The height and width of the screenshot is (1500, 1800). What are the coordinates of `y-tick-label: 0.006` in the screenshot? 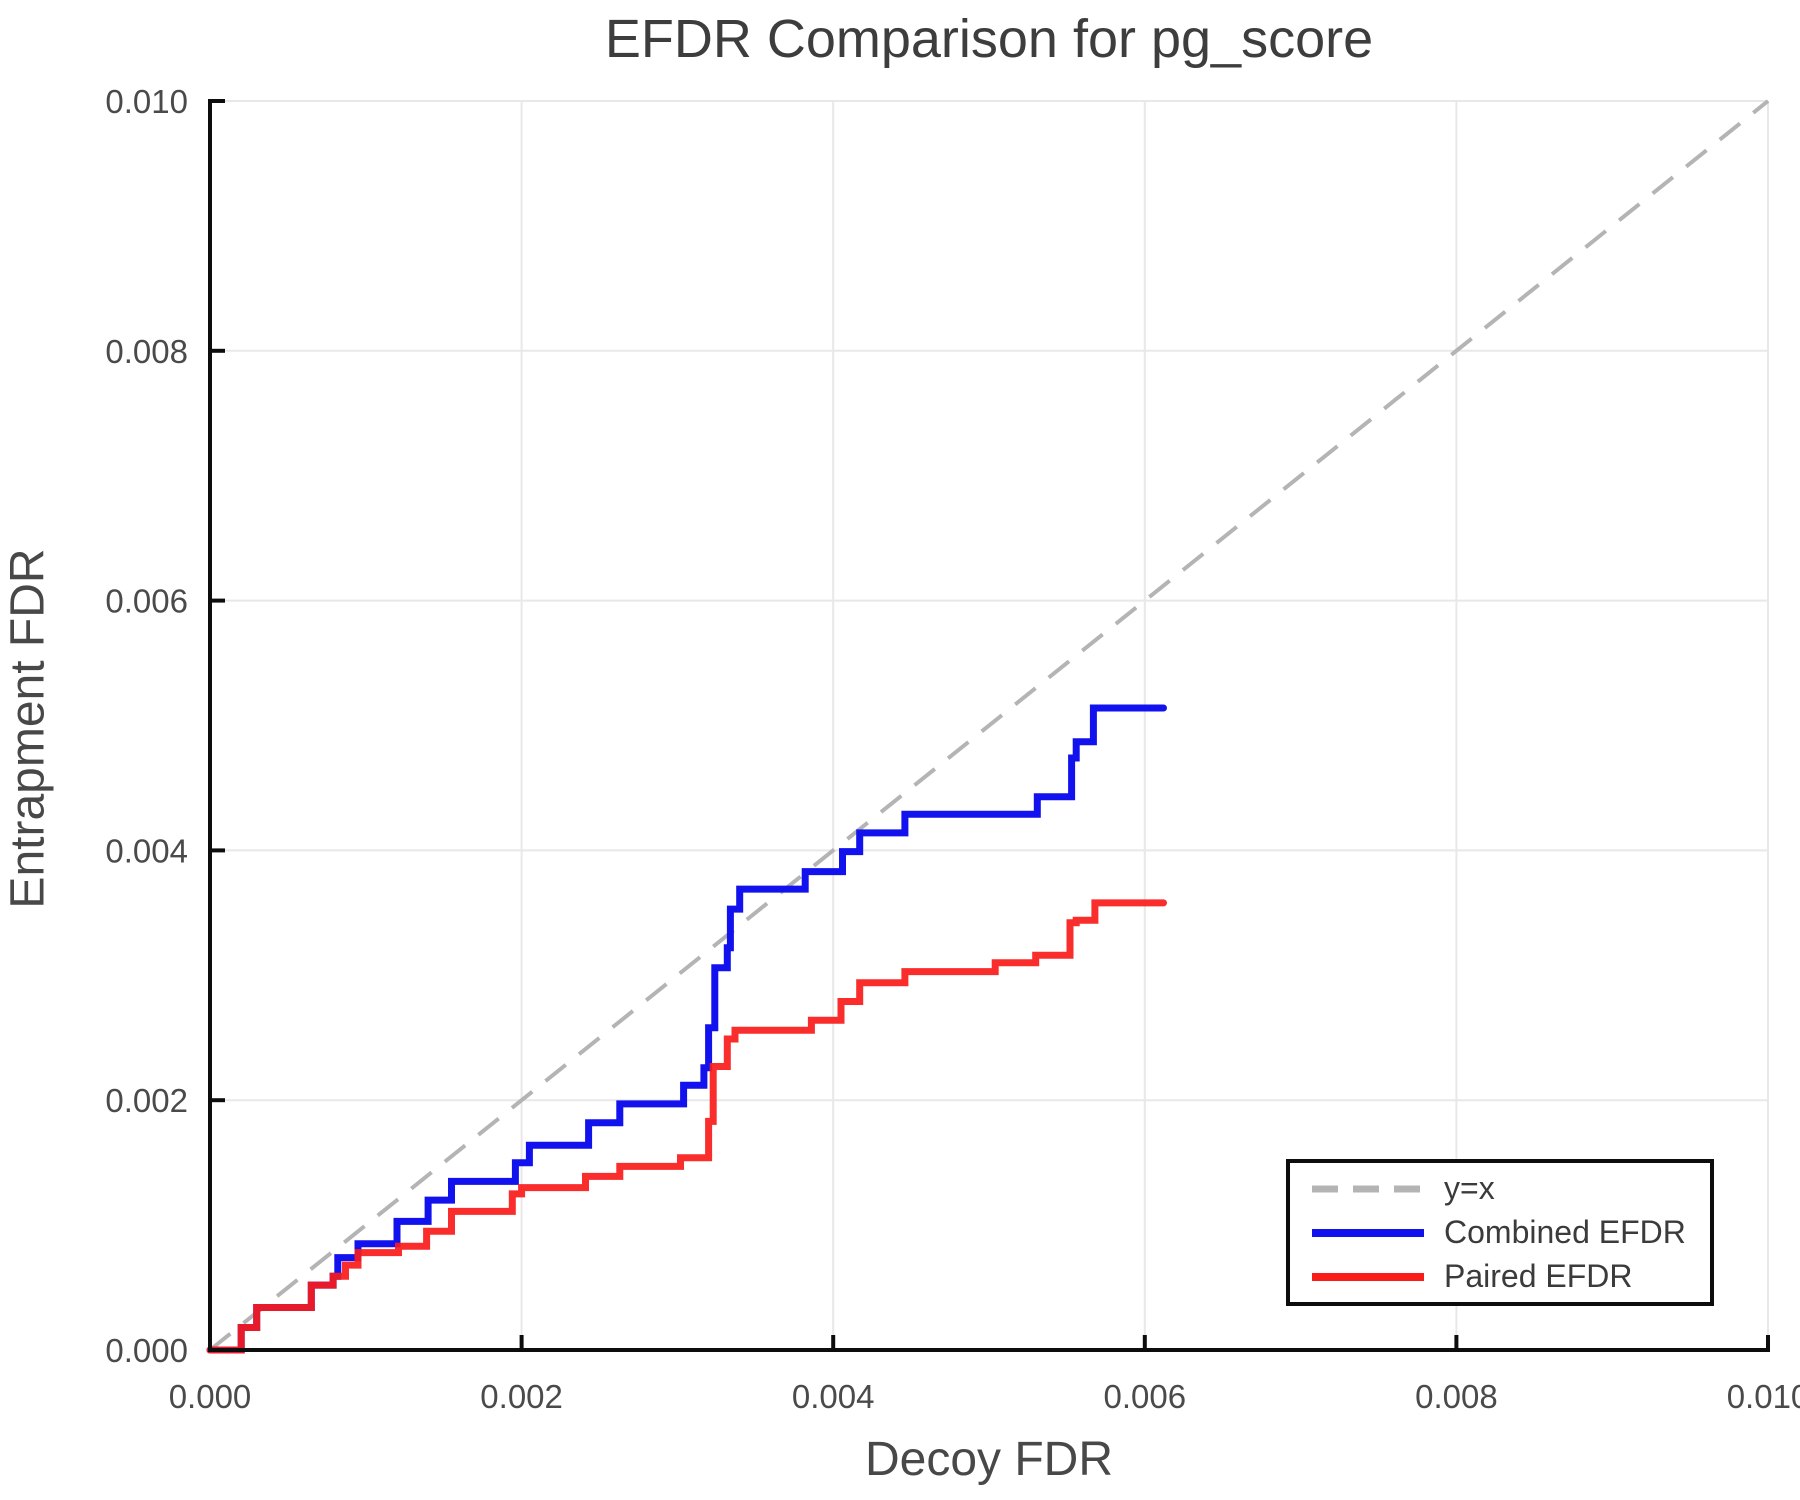 It's located at (146, 601).